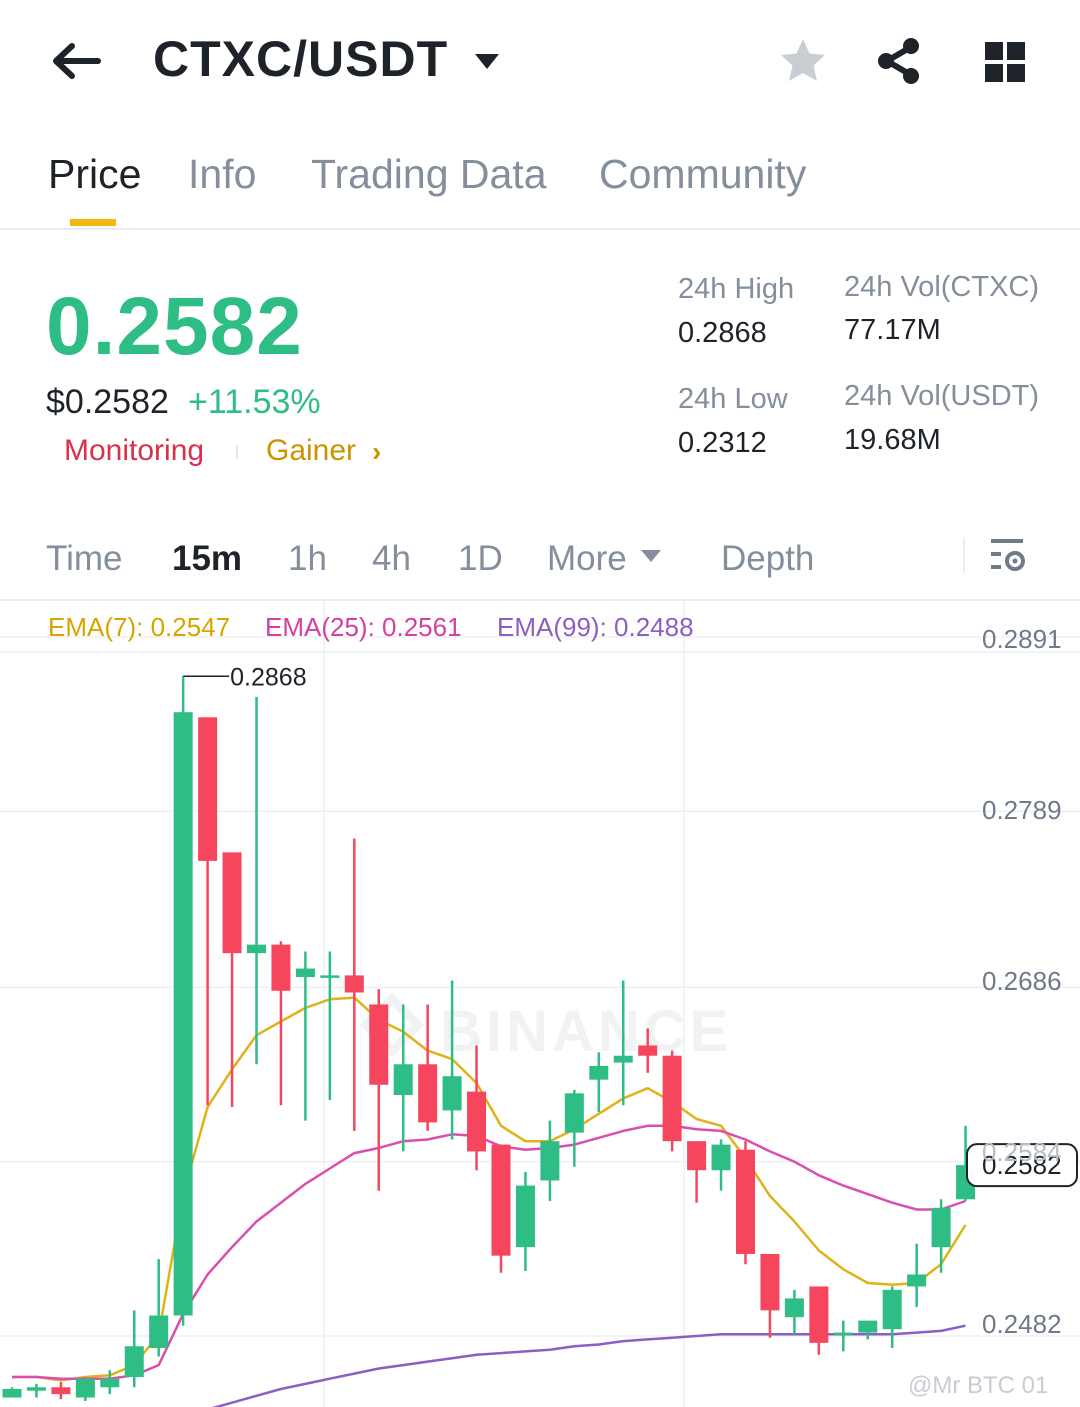  I want to click on price-change-percent: +11.53%, so click(254, 402).